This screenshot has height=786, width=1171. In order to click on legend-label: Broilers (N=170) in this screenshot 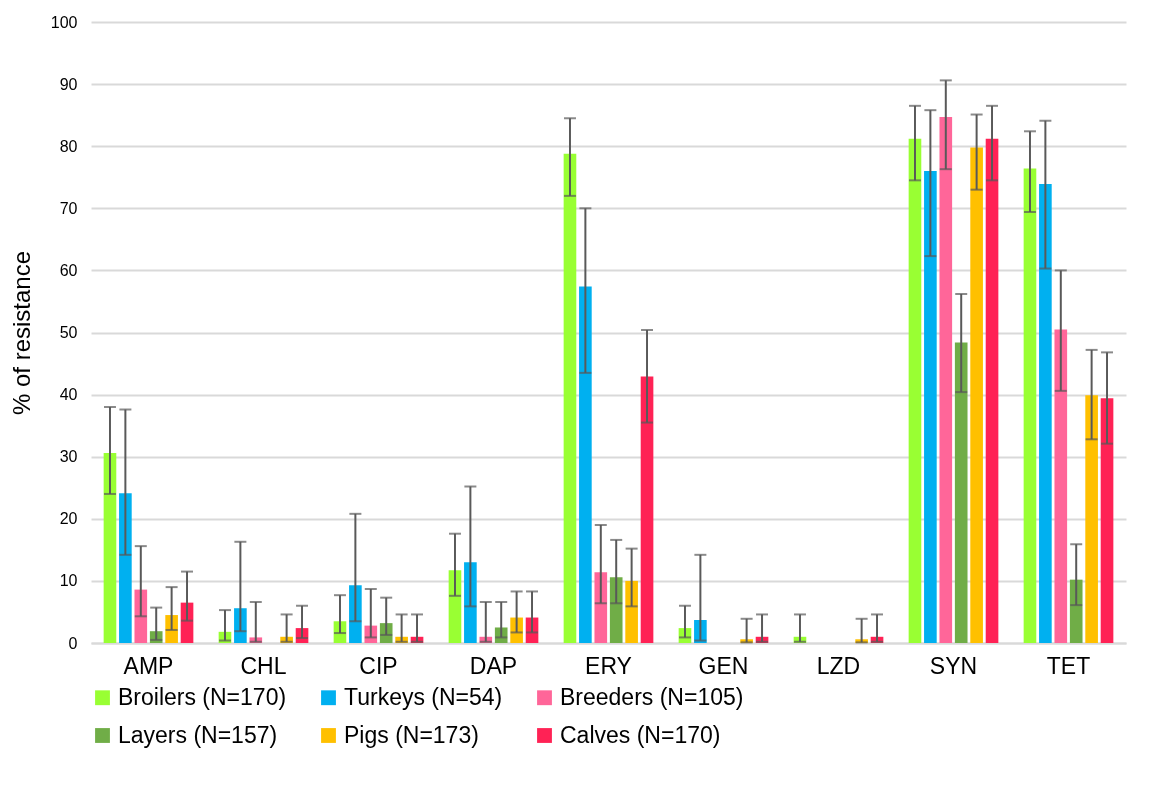, I will do `click(202, 696)`.